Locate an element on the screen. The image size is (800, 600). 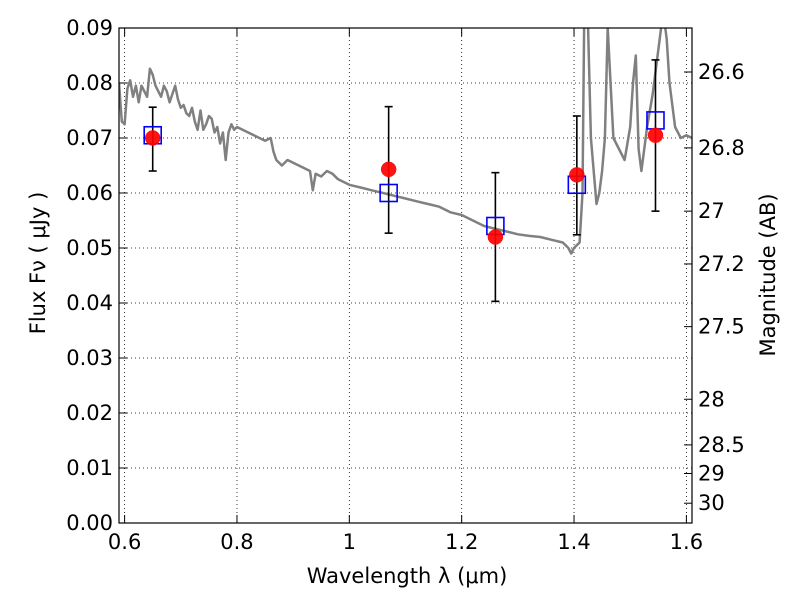
y-tick-label: 0.04 is located at coordinates (89, 303).